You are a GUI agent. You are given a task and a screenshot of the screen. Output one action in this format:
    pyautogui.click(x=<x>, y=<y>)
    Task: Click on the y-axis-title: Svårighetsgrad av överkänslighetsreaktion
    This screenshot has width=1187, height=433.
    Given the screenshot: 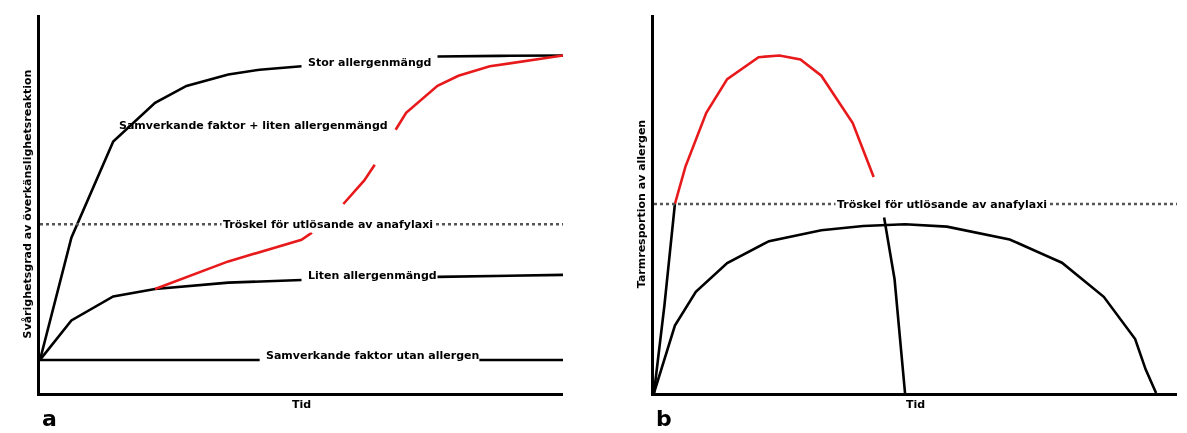 What is the action you would take?
    pyautogui.click(x=27, y=204)
    